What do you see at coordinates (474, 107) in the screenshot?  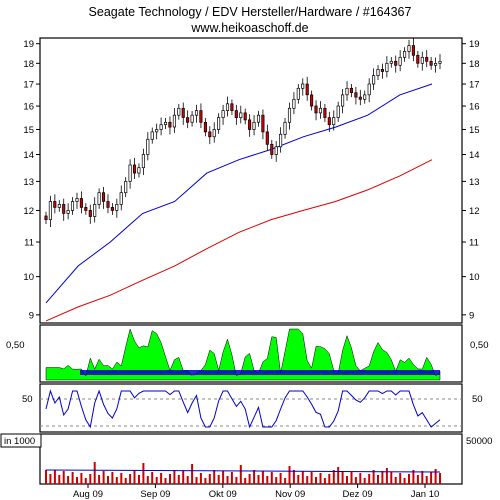 I see `price-tick-label-right: 16` at bounding box center [474, 107].